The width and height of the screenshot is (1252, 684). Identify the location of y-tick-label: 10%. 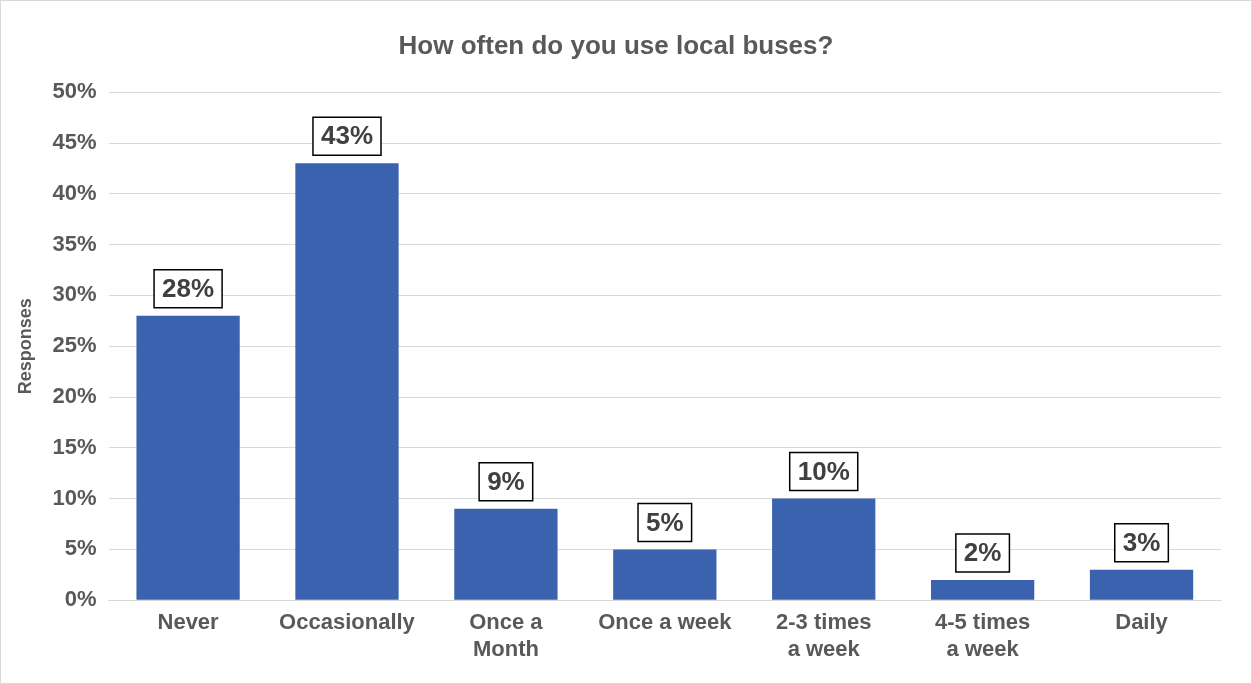
(74, 497).